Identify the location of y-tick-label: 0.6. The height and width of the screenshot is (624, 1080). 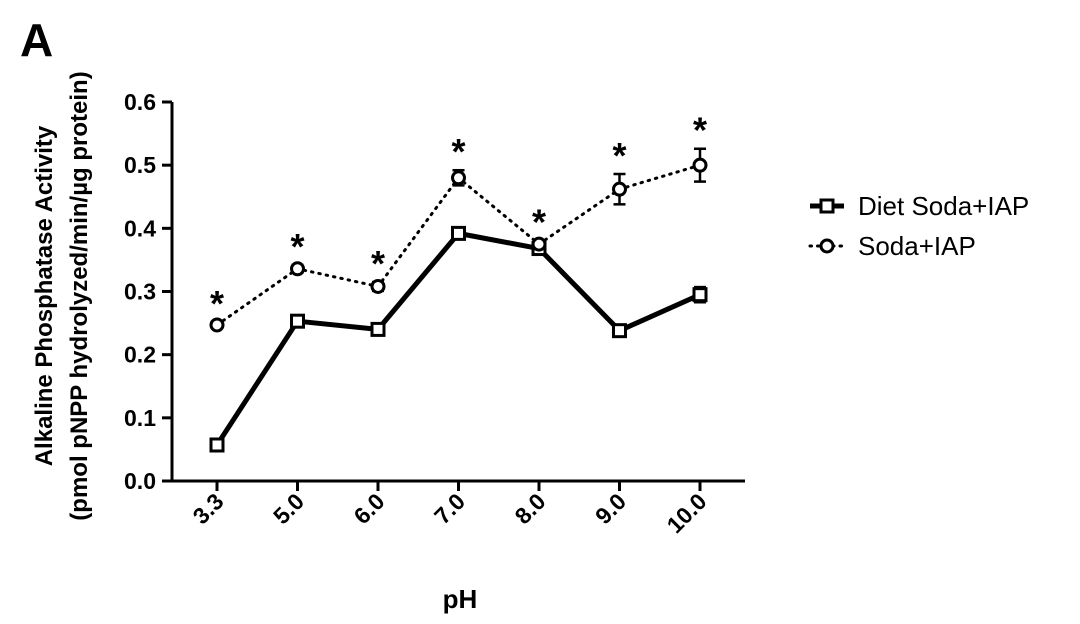
(140, 102).